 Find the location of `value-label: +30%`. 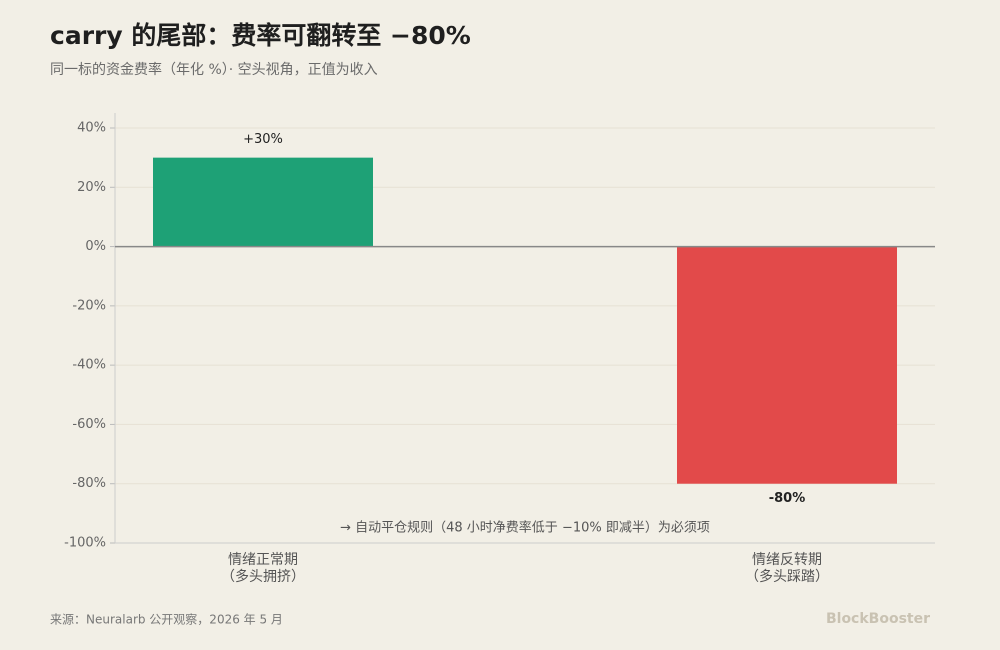

value-label: +30% is located at coordinates (263, 139).